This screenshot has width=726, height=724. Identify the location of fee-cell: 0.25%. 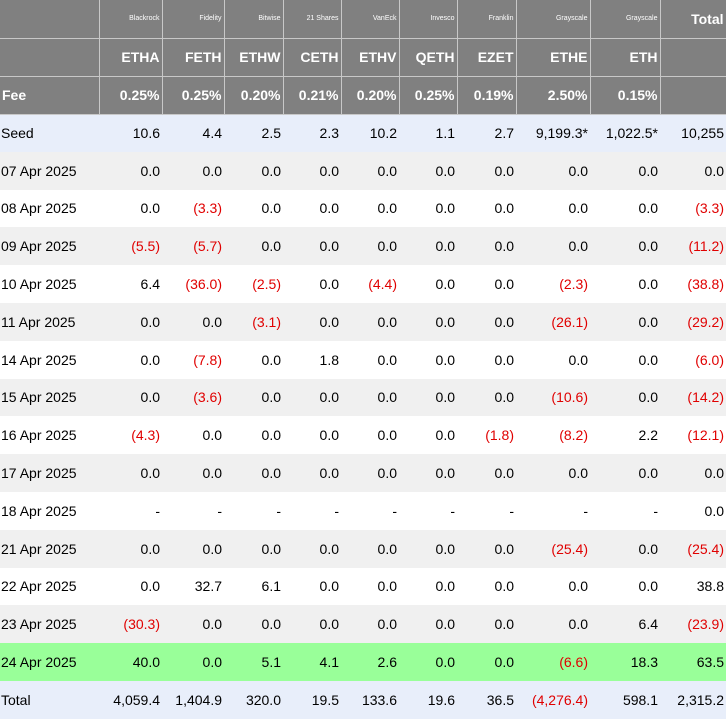
(131, 95).